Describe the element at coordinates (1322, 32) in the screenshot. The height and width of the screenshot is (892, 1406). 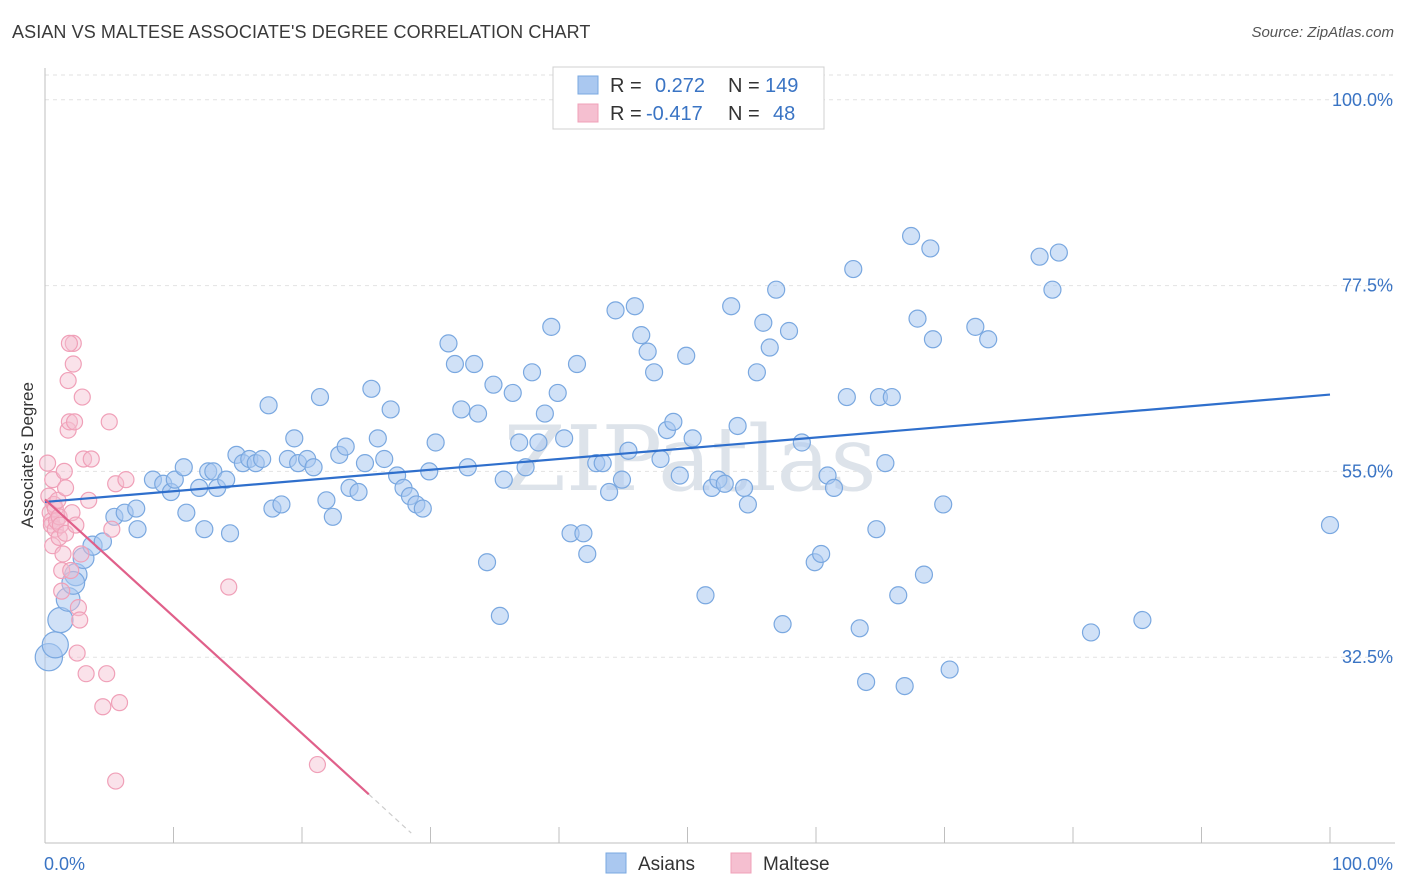
I see `source-credit: Source: ZipAtlas.com` at that location.